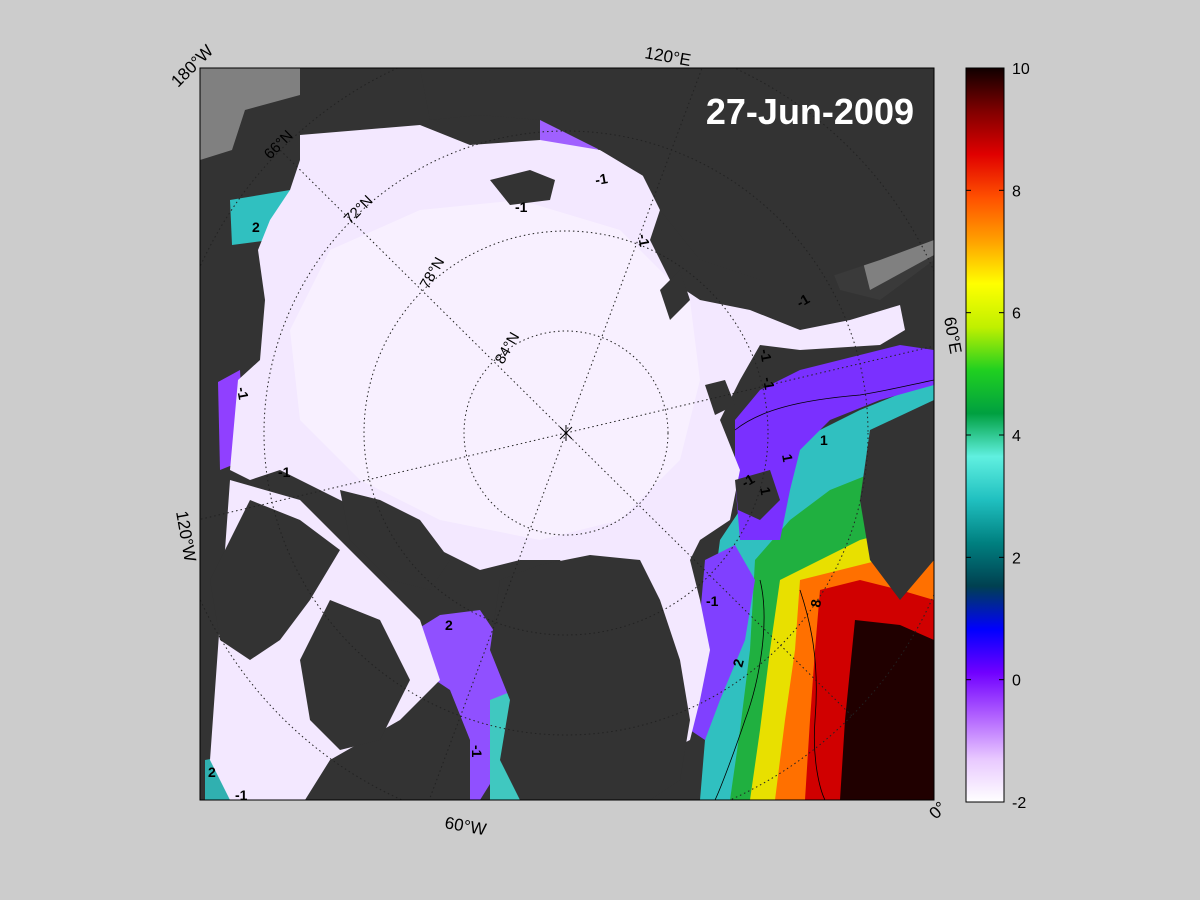 The height and width of the screenshot is (900, 1200). I want to click on date-label: 27-Jun-2009, so click(810, 111).